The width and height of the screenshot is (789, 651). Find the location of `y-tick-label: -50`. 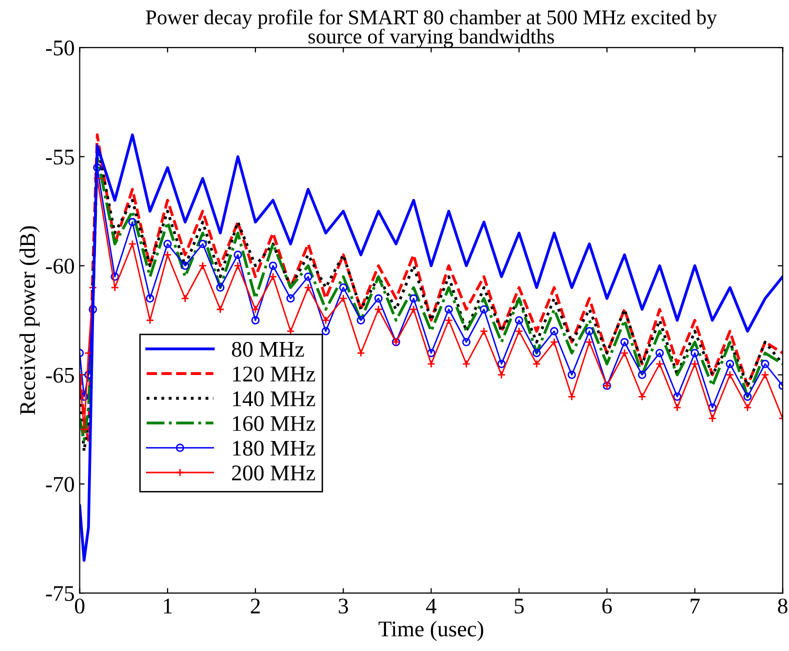

y-tick-label: -50 is located at coordinates (60, 48).